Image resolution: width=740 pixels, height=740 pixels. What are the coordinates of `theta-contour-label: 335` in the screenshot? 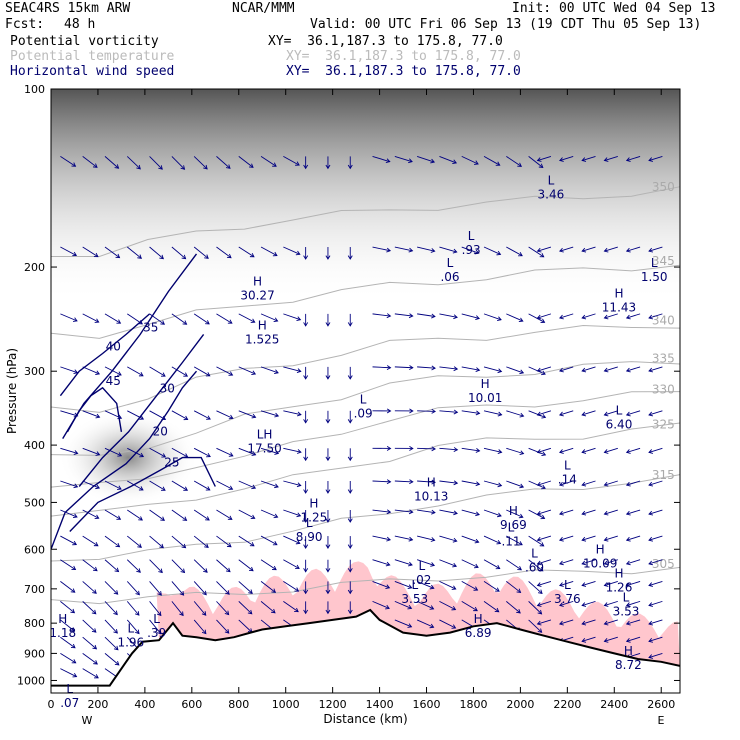 It's located at (663, 358).